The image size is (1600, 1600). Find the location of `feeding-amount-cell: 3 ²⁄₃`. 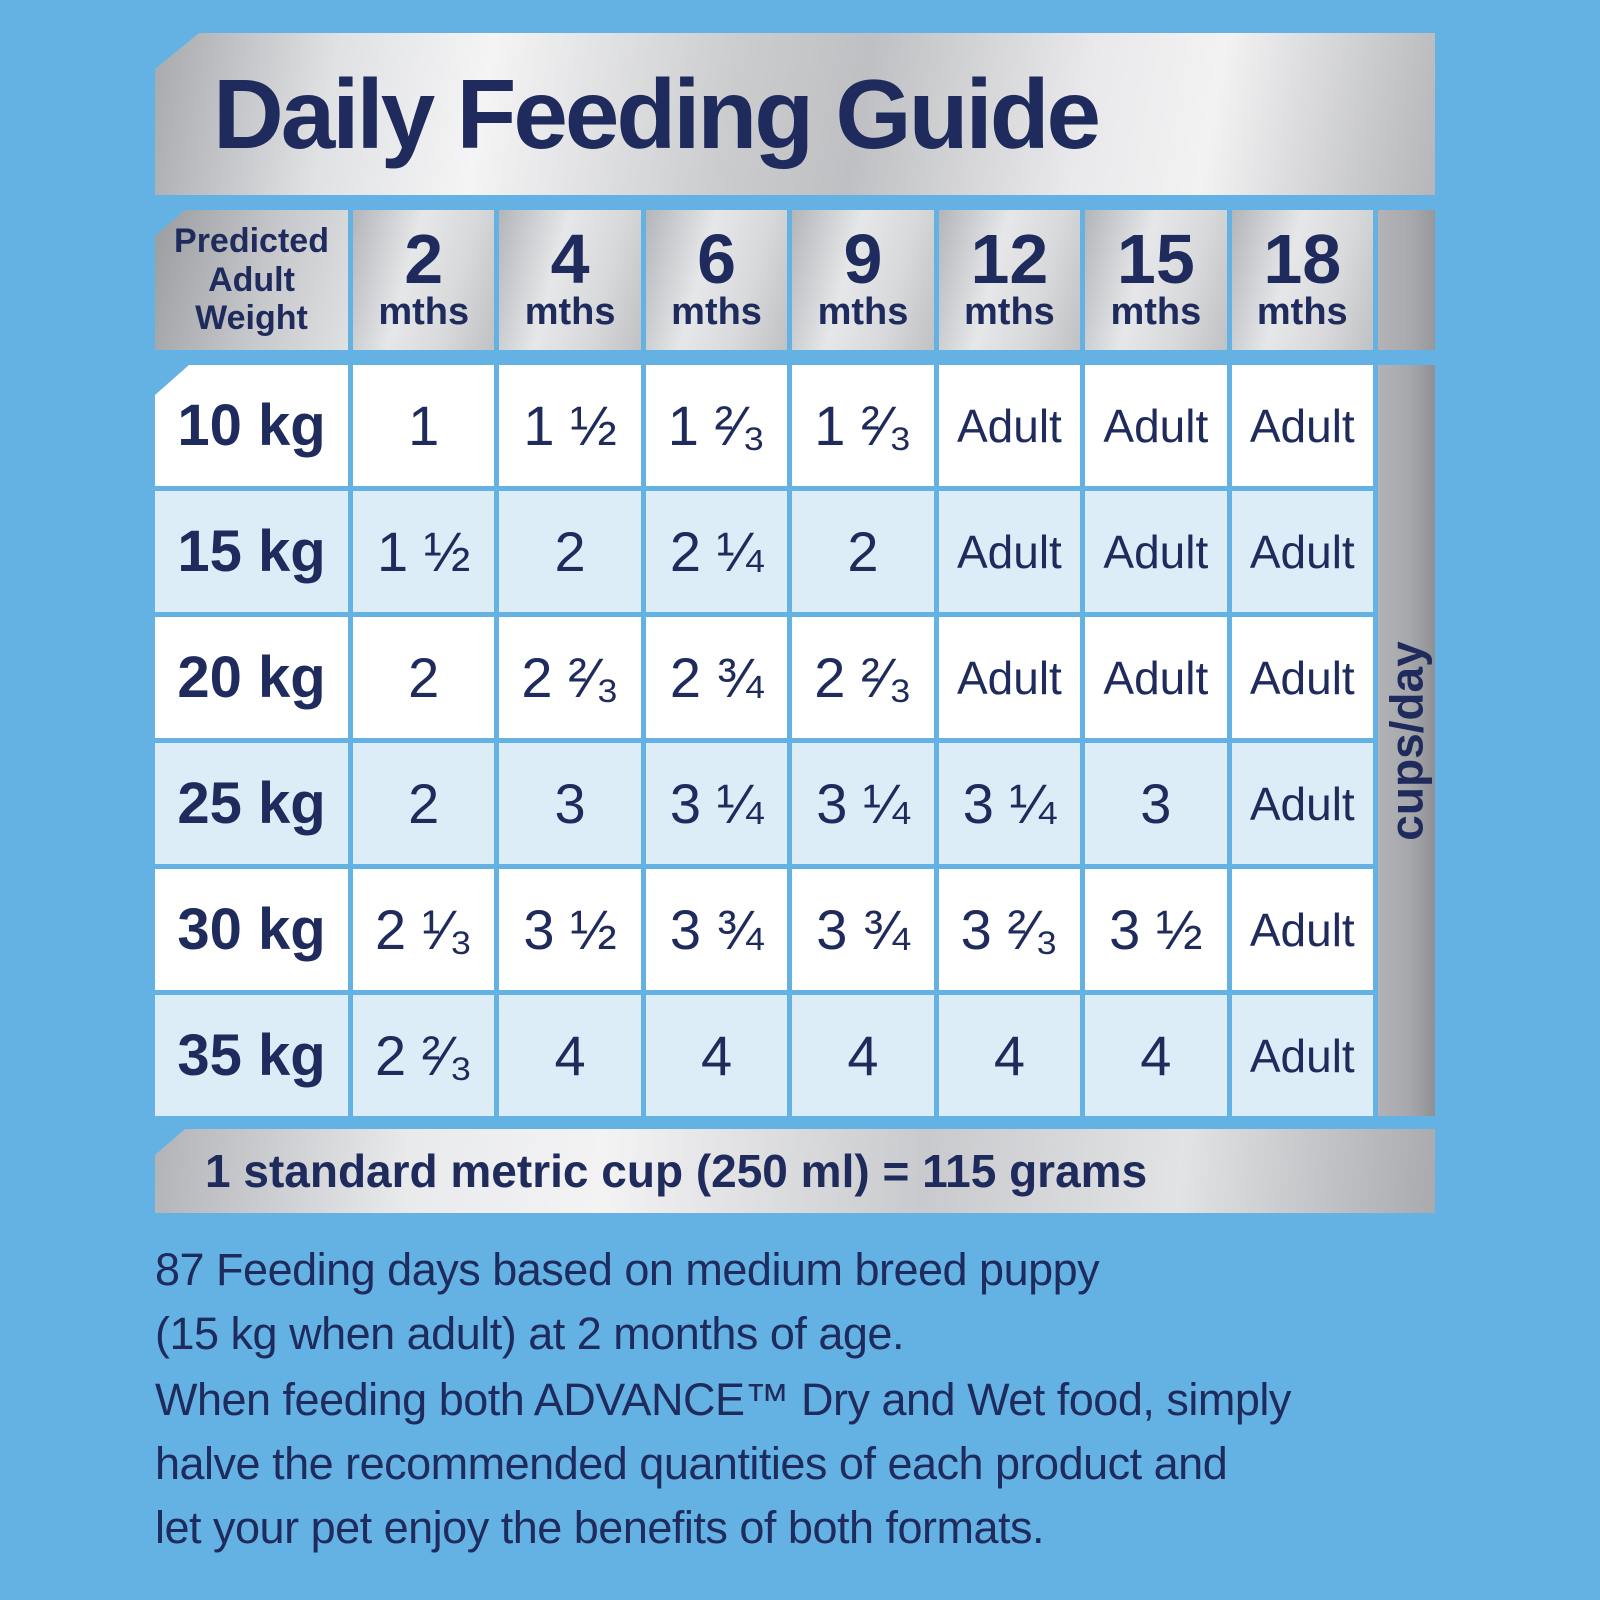

feeding-amount-cell: 3 ²⁄₃ is located at coordinates (1009, 929).